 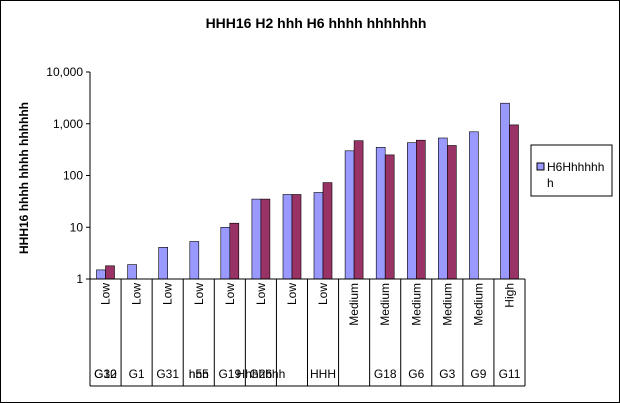 I want to click on y-tick-label: 10, so click(x=77, y=227).